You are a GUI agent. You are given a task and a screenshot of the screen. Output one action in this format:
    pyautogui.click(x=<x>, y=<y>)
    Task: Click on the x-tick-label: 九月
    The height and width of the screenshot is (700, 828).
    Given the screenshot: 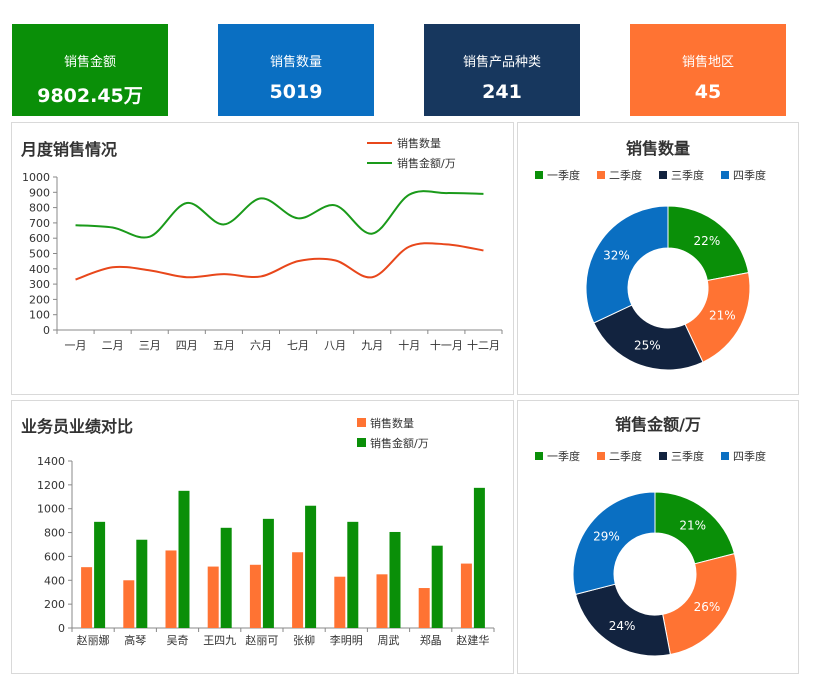 What is the action you would take?
    pyautogui.click(x=372, y=345)
    